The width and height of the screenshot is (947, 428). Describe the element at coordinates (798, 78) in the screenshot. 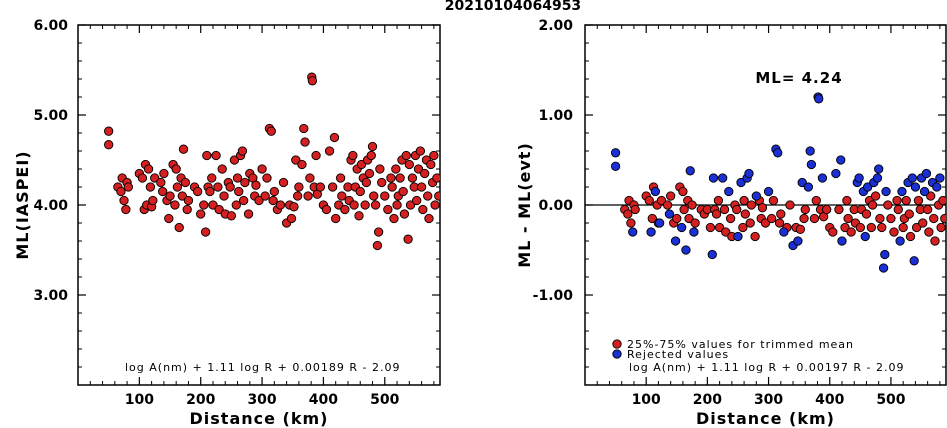

I see `ml-annotation: ML= 4.24` at that location.